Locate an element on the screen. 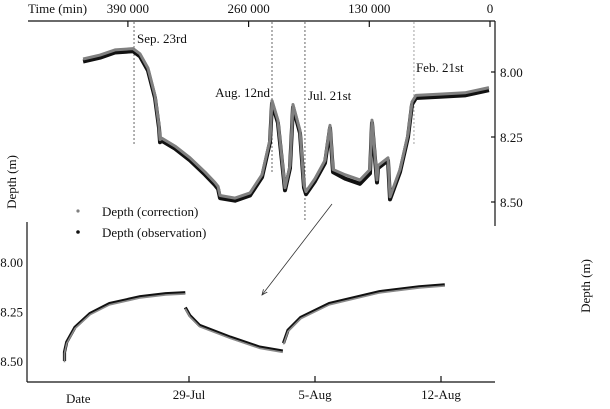 Image resolution: width=610 pixels, height=409 pixels. legend-swatch-observation is located at coordinates (78, 232).